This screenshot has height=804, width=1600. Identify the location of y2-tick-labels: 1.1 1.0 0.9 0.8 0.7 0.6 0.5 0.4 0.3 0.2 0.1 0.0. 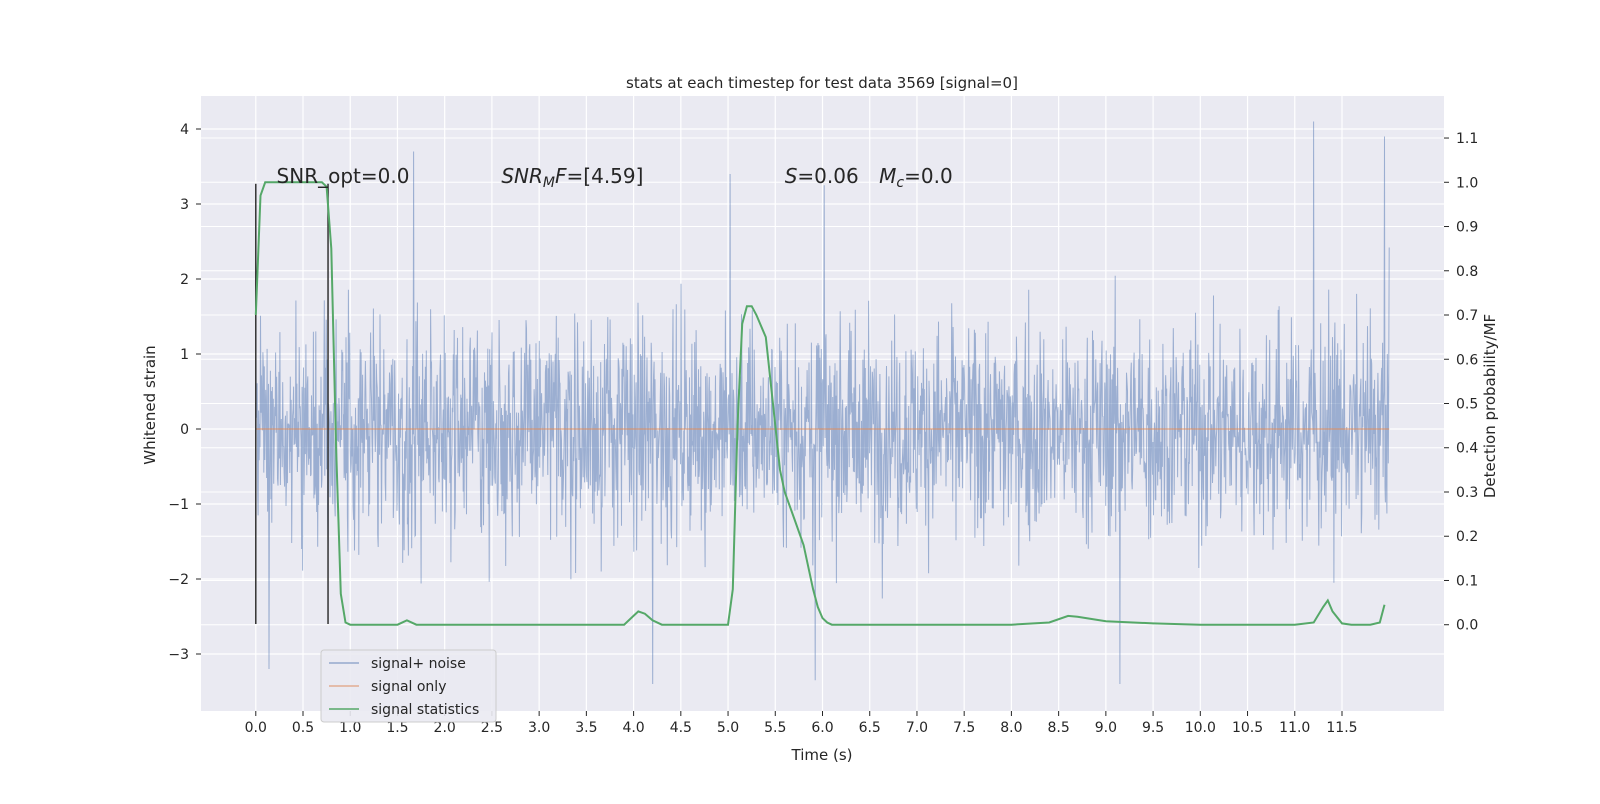
(1461, 382).